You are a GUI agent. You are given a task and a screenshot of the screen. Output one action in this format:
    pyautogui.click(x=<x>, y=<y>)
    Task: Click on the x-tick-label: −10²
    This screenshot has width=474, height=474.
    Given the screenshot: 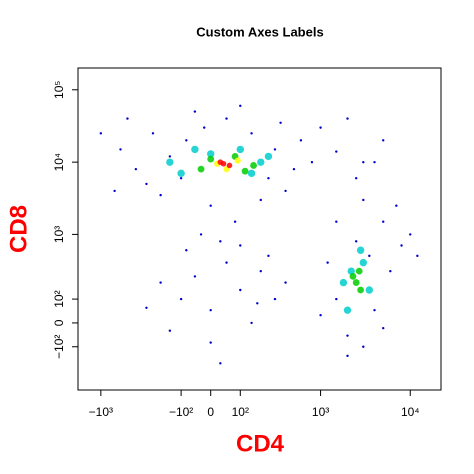 What is the action you would take?
    pyautogui.click(x=181, y=412)
    